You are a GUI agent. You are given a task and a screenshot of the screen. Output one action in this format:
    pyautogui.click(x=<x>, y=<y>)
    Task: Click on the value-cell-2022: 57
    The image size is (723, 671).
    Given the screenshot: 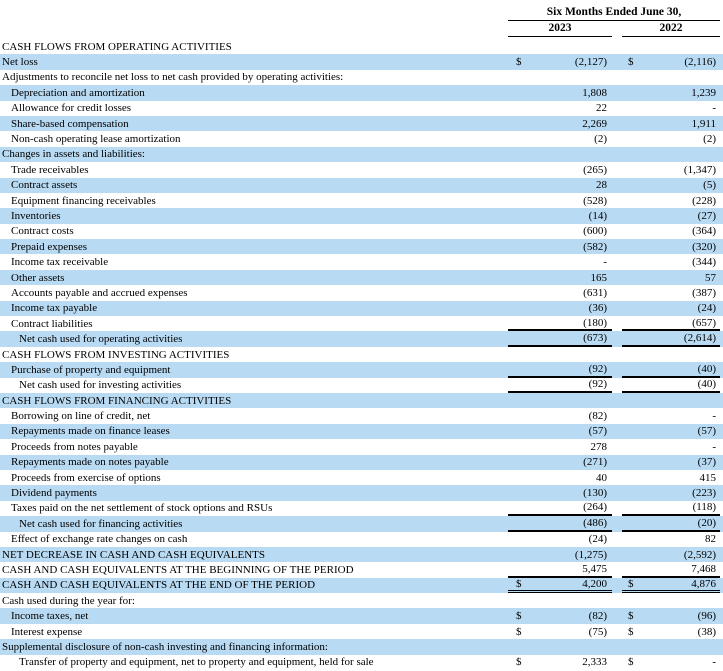 What is the action you would take?
    pyautogui.click(x=671, y=277)
    